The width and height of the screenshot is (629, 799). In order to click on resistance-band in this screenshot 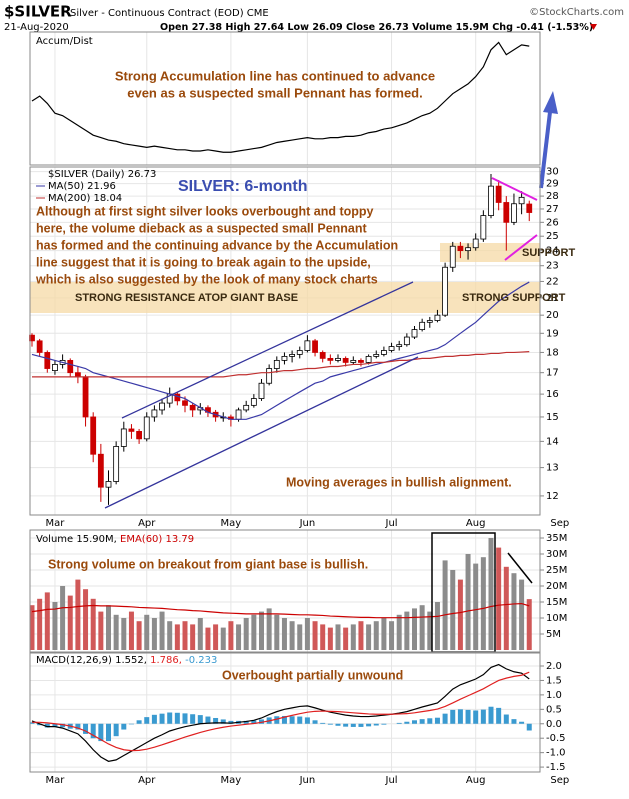, I will do `click(285, 297)`.